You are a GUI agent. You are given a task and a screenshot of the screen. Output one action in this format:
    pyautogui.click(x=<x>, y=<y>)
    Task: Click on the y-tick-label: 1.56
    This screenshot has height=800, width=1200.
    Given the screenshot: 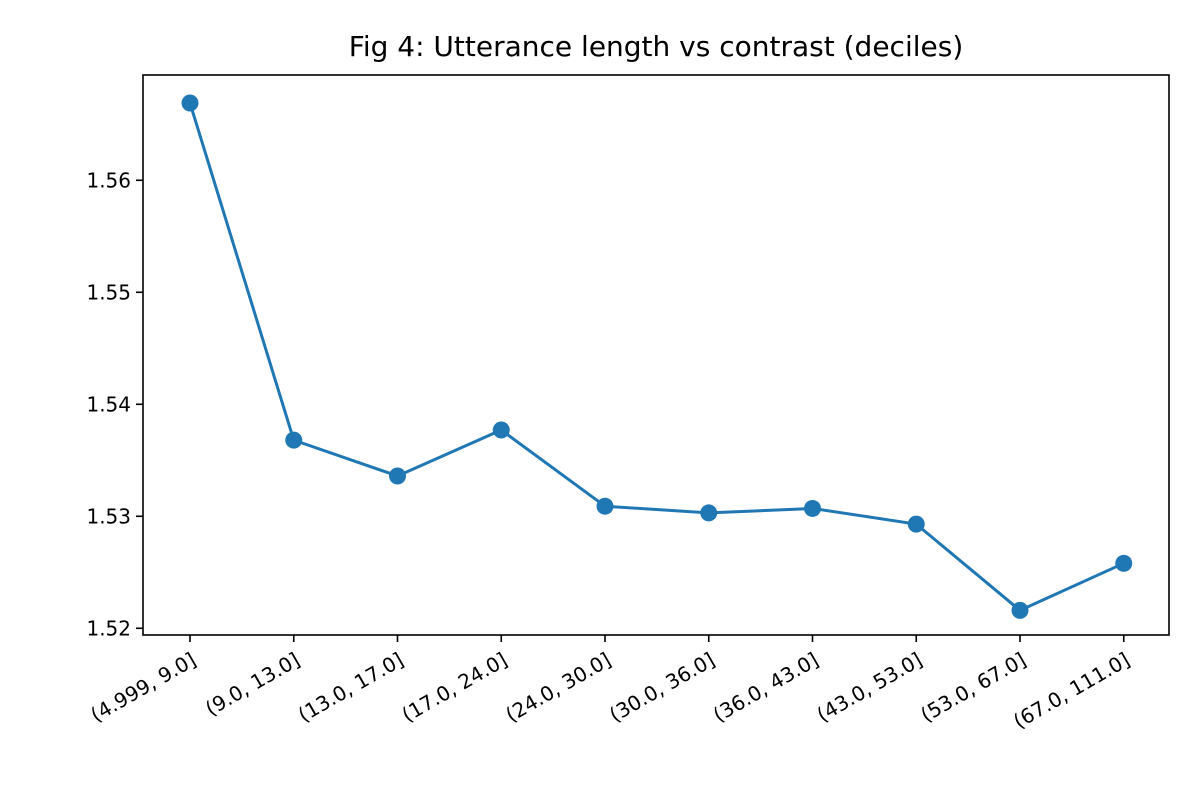 What is the action you would take?
    pyautogui.click(x=108, y=180)
    